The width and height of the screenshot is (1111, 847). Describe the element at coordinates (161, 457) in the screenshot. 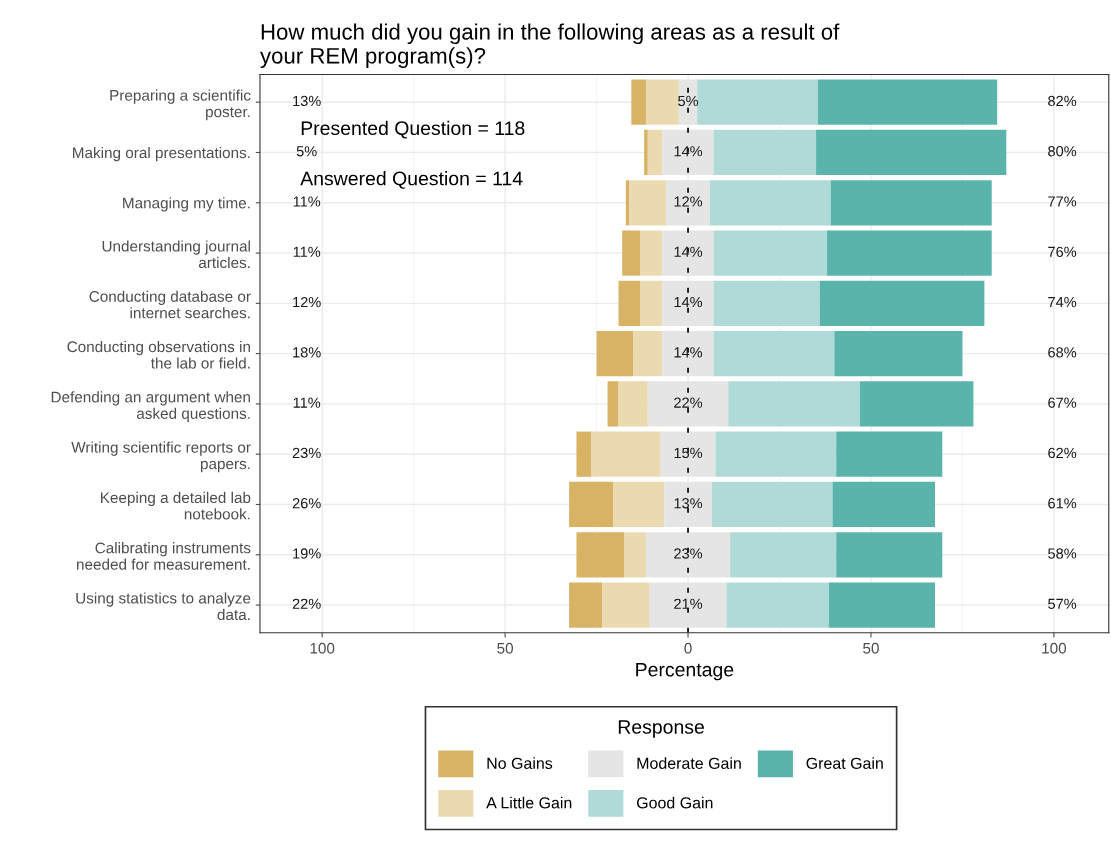

I see `y-tick-label: Writing scientific reports or papers.` at that location.